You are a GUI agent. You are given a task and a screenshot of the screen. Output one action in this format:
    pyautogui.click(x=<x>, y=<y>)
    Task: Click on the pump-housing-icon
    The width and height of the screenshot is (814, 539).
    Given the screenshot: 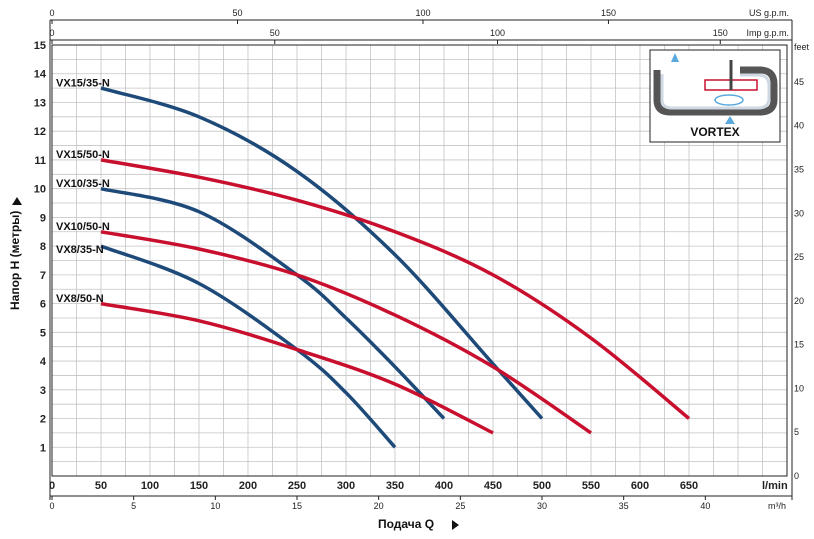 What is the action you would take?
    pyautogui.click(x=715, y=91)
    